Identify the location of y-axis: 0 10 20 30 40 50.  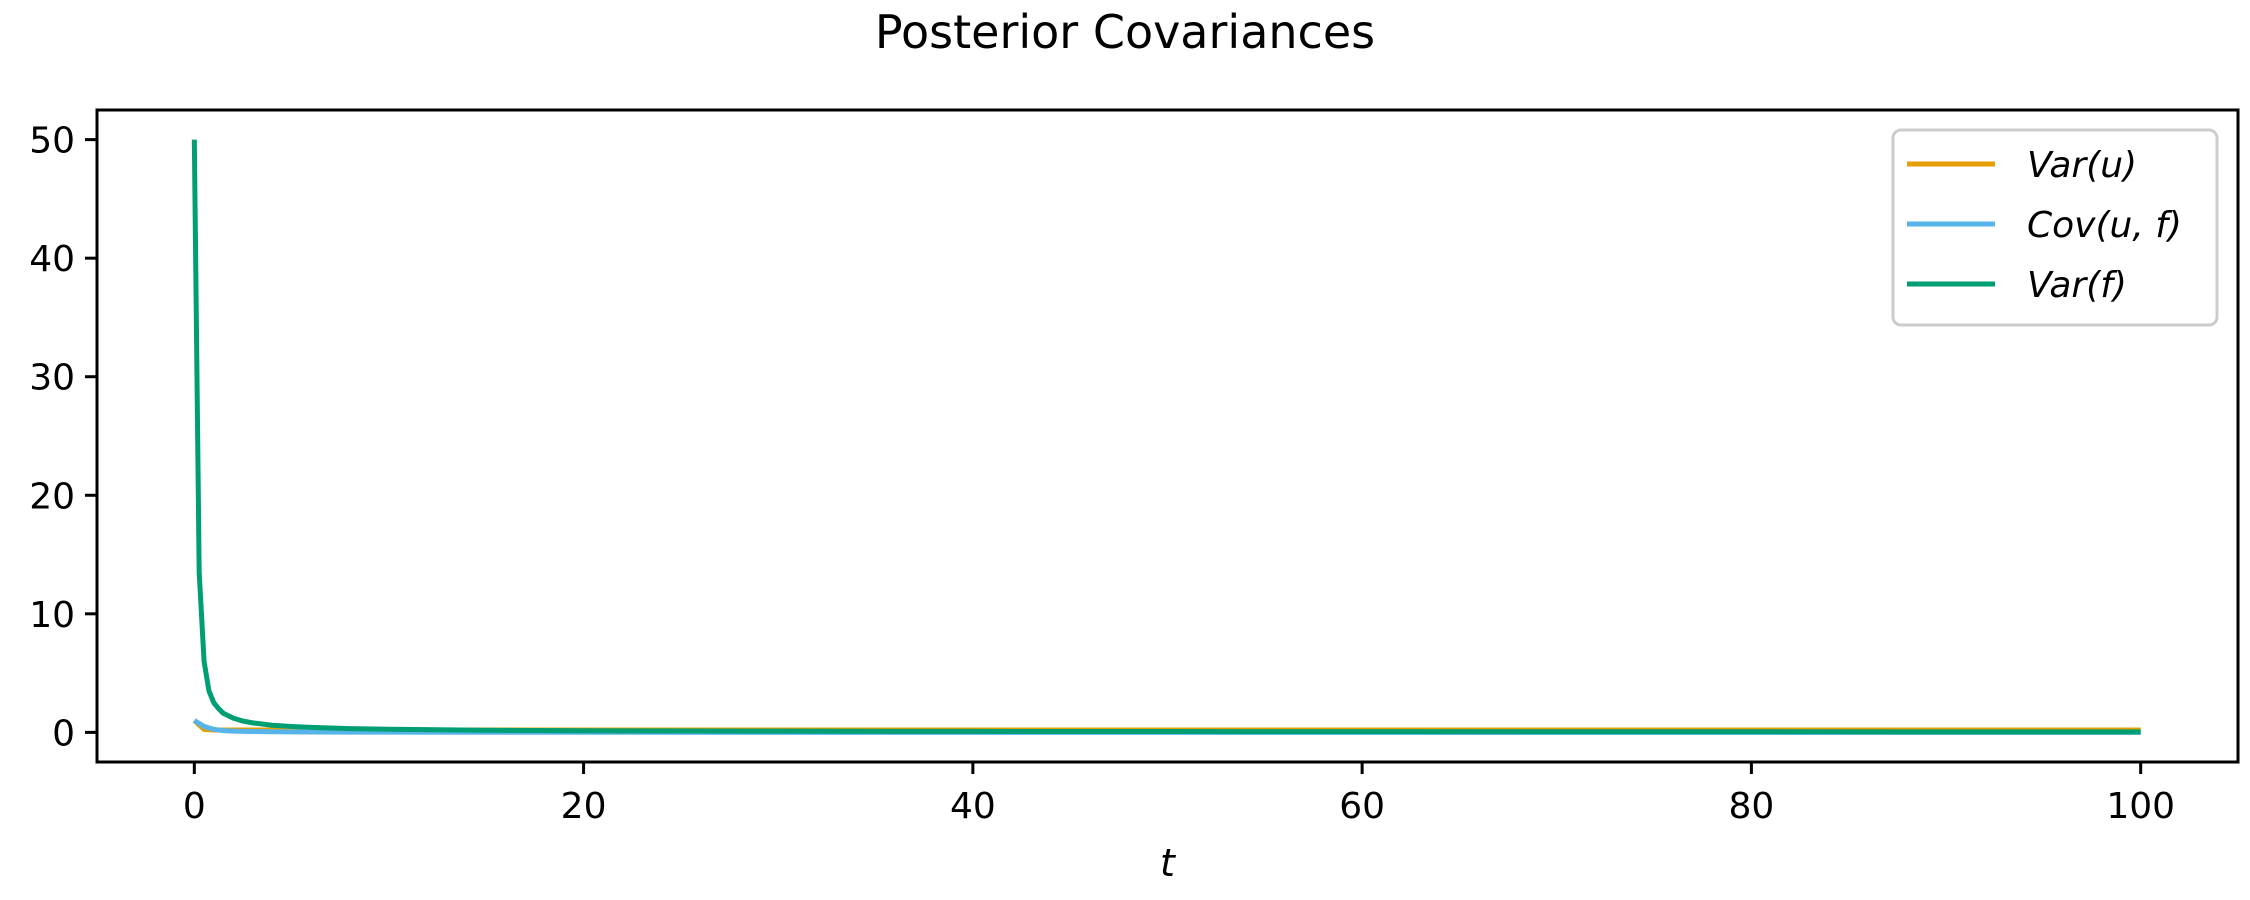
(63, 437).